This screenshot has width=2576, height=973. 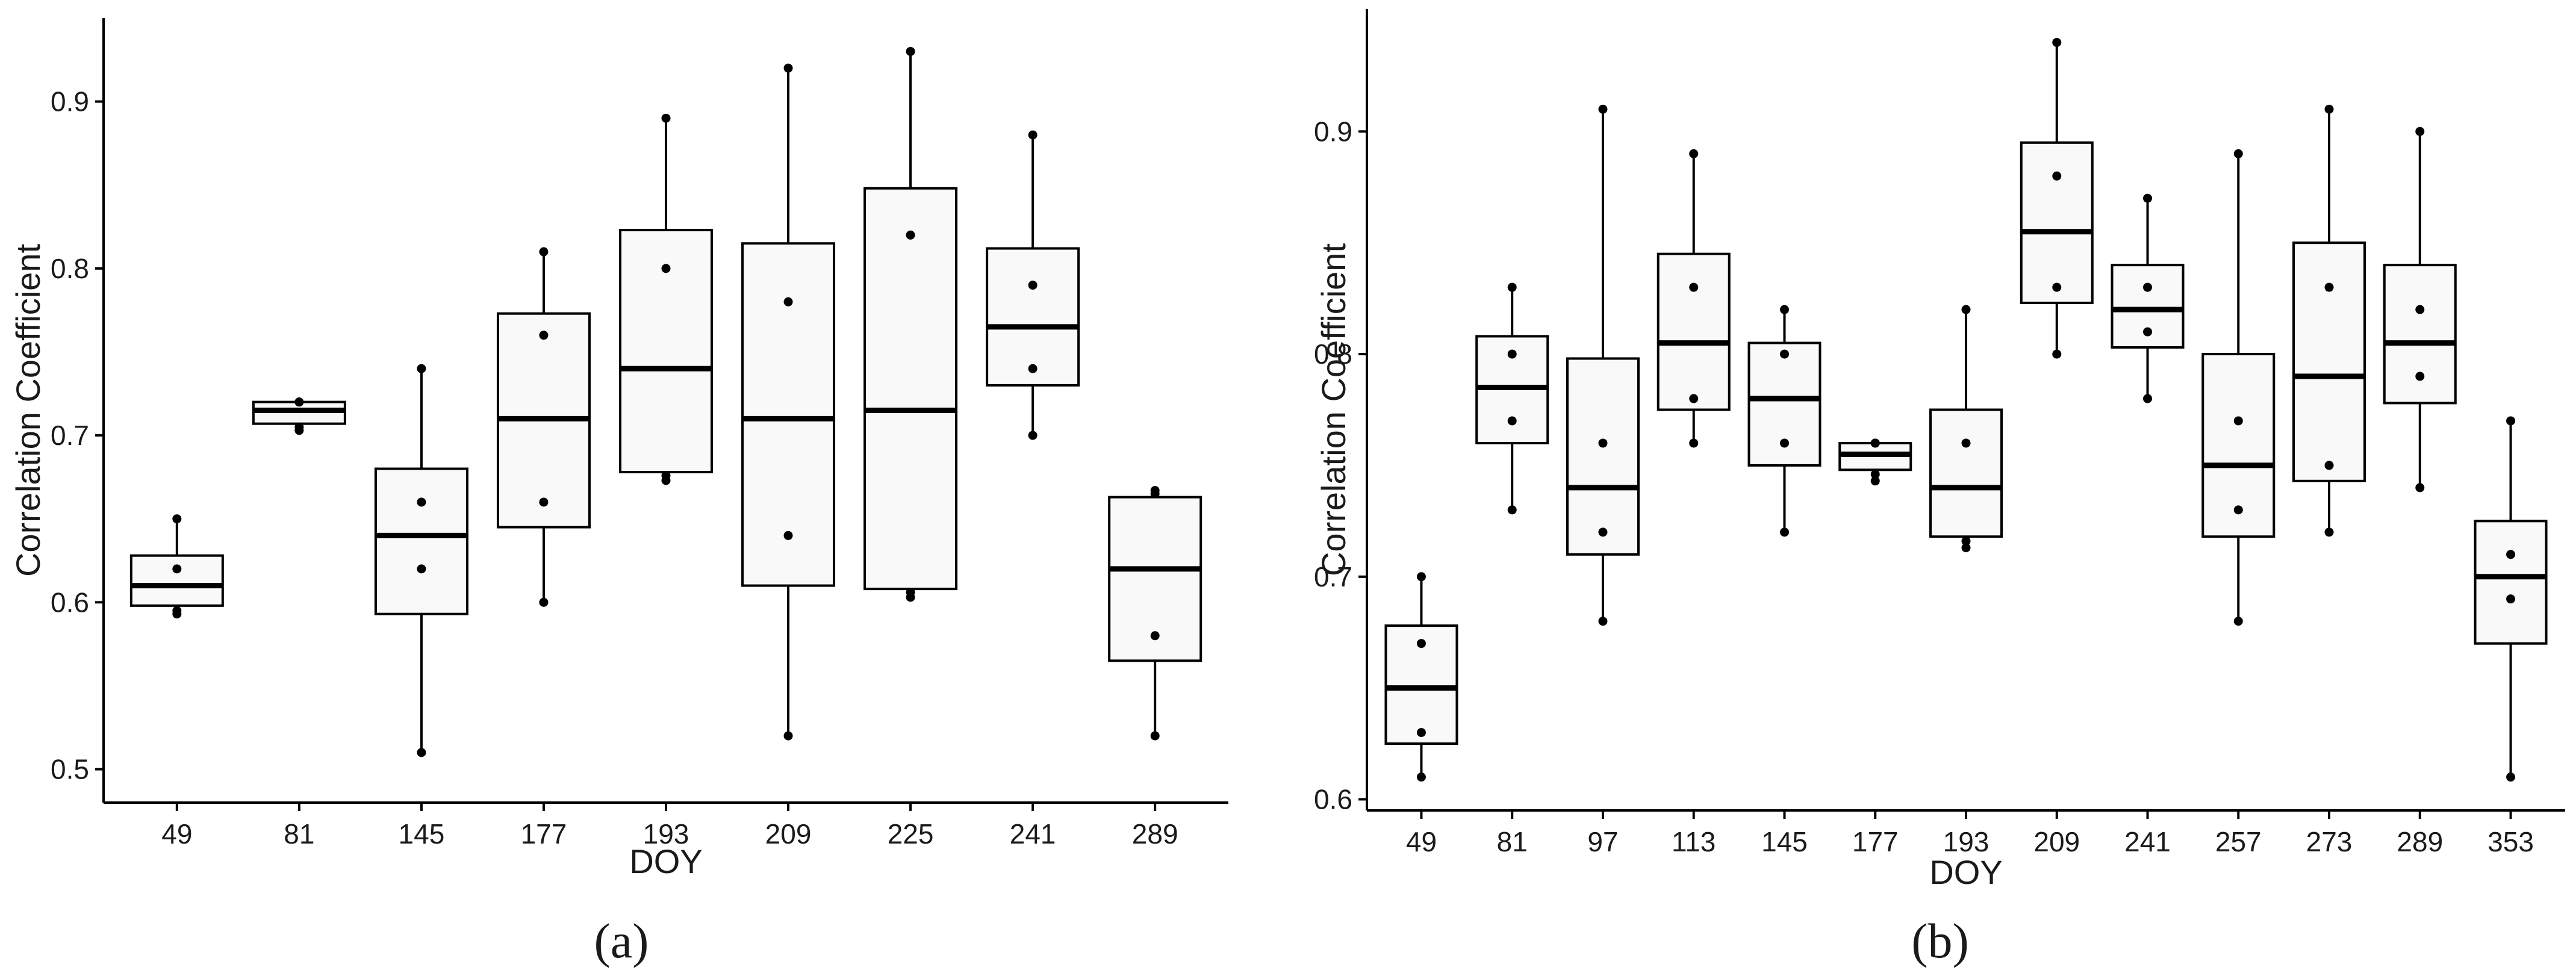 I want to click on x-tick-label: 225, so click(x=911, y=834).